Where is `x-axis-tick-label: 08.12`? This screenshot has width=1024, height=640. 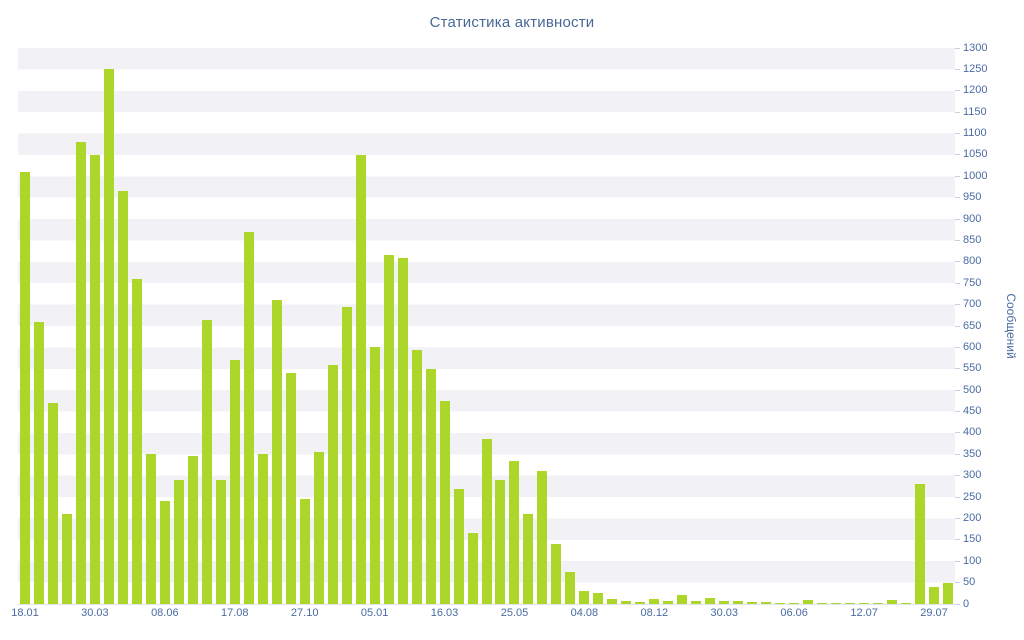 x-axis-tick-label: 08.12 is located at coordinates (654, 613).